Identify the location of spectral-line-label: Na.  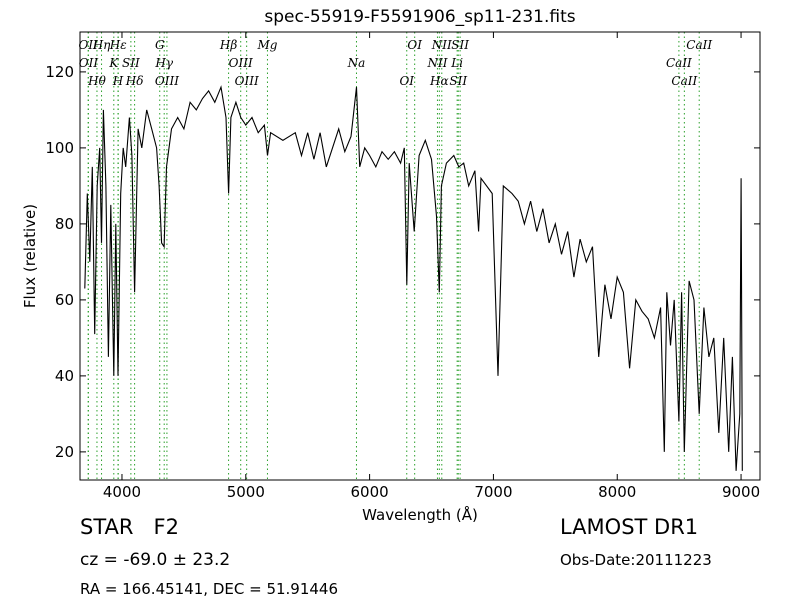
(356, 63).